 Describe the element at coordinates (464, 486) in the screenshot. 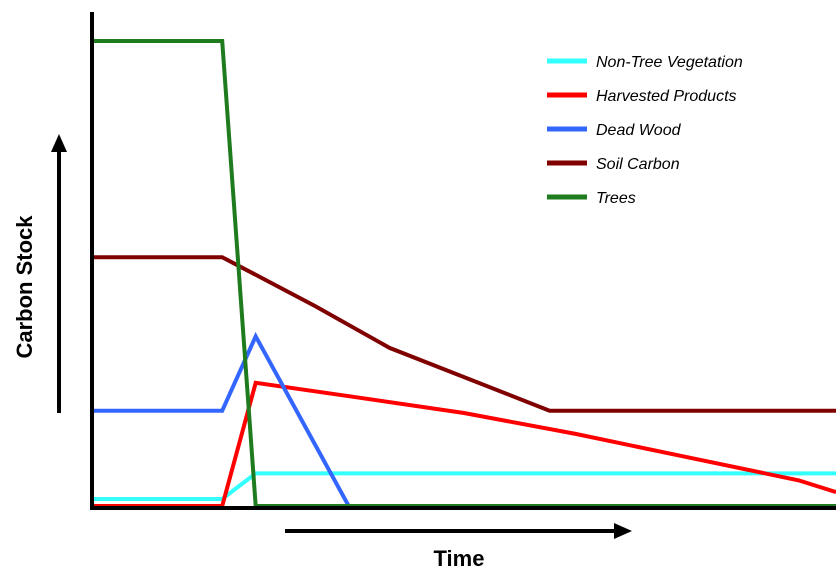

I see `series-line-non-tree-vegetation` at that location.